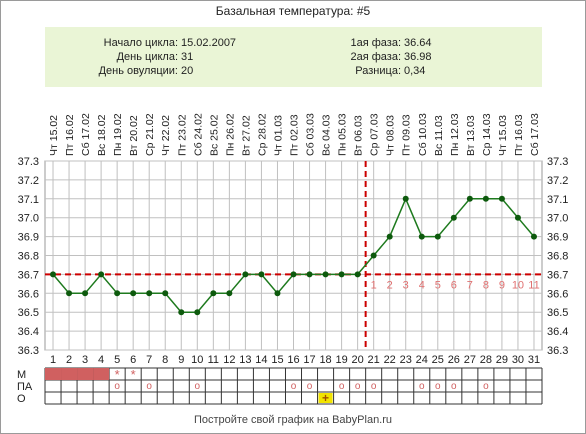 The width and height of the screenshot is (586, 434). What do you see at coordinates (53, 360) in the screenshot?
I see `day-number: 1` at bounding box center [53, 360].